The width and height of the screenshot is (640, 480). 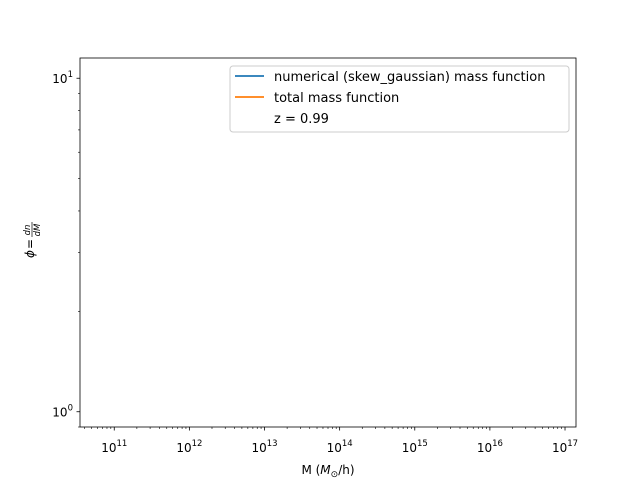 I want to click on x-tick-label: 1013, so click(x=264, y=447).